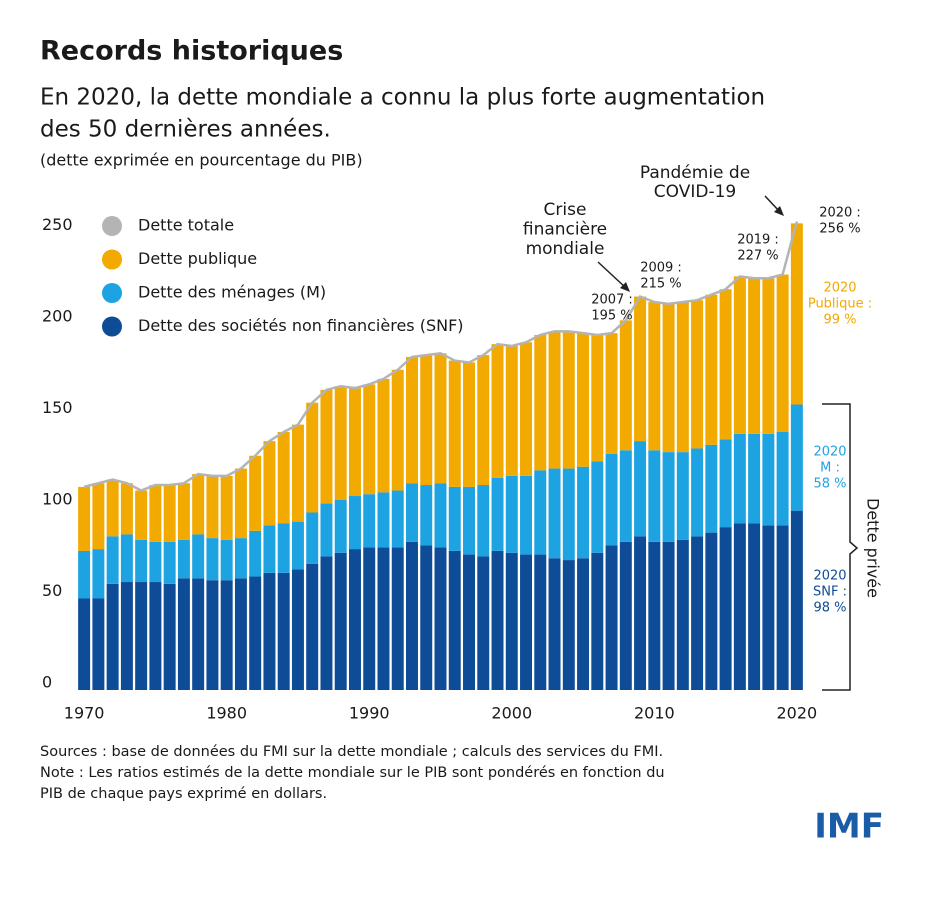  What do you see at coordinates (183, 794) in the screenshot?
I see `sources: PIB de chaque pays exprimé en dollars.` at bounding box center [183, 794].